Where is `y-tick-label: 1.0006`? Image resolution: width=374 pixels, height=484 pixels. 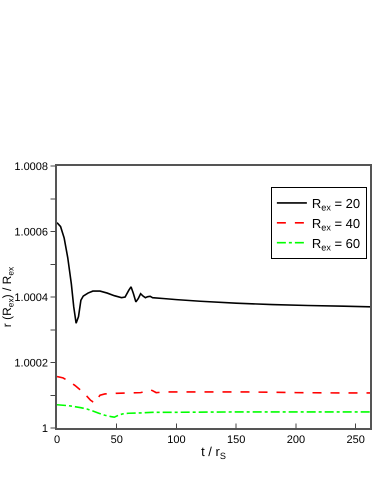 y-tick-label: 1.0006 is located at coordinates (31, 232).